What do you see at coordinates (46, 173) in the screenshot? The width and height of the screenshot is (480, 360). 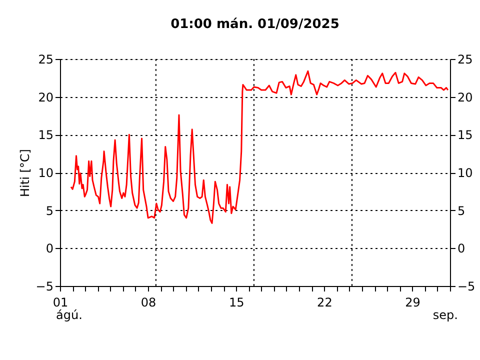 I see `y-tick-label: 10` at bounding box center [46, 173].